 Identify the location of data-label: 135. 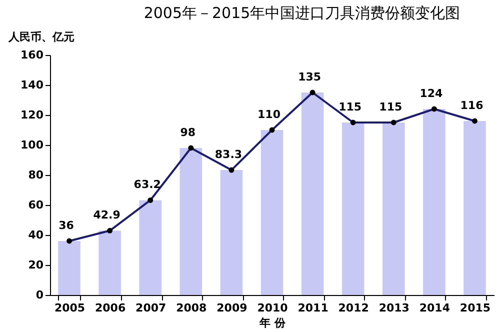
(310, 77).